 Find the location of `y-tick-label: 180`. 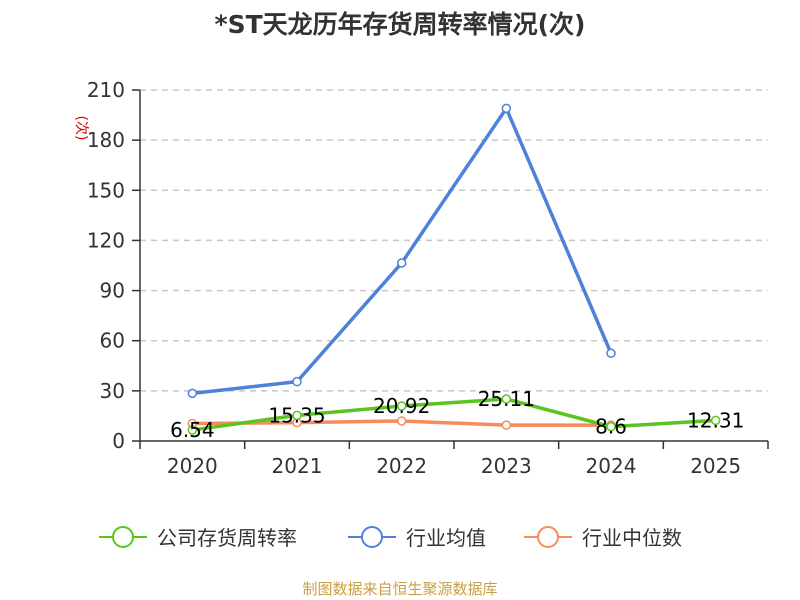

y-tick-label: 180 is located at coordinates (106, 140).